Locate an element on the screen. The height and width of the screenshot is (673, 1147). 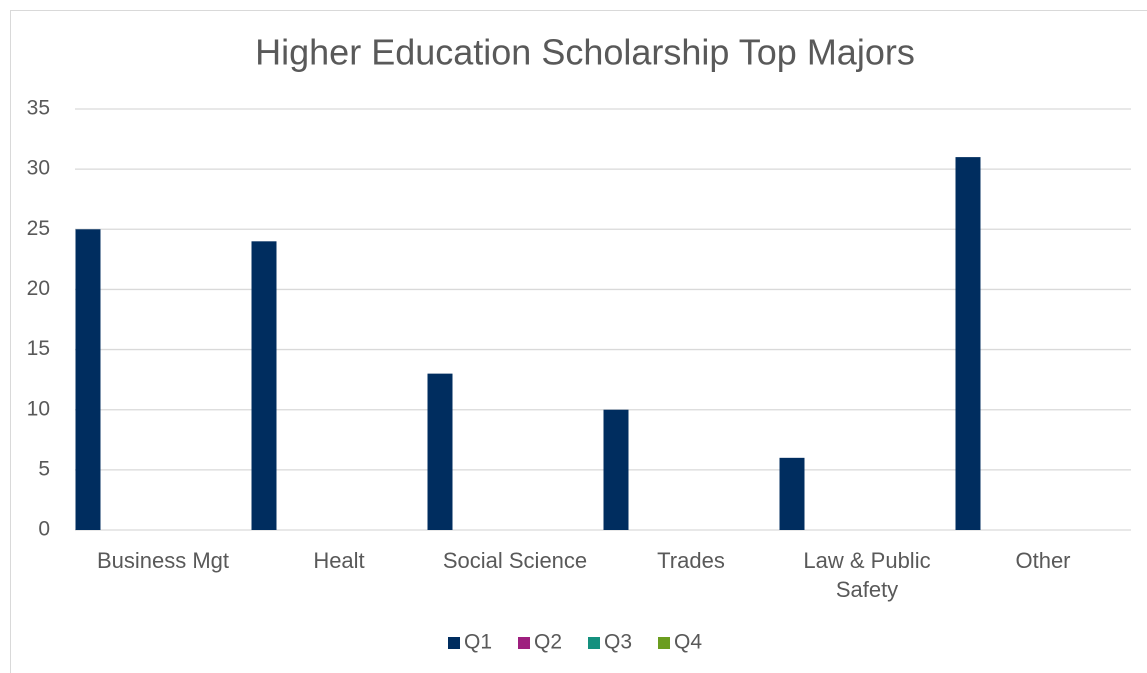
legend-label: Q2 is located at coordinates (548, 642).